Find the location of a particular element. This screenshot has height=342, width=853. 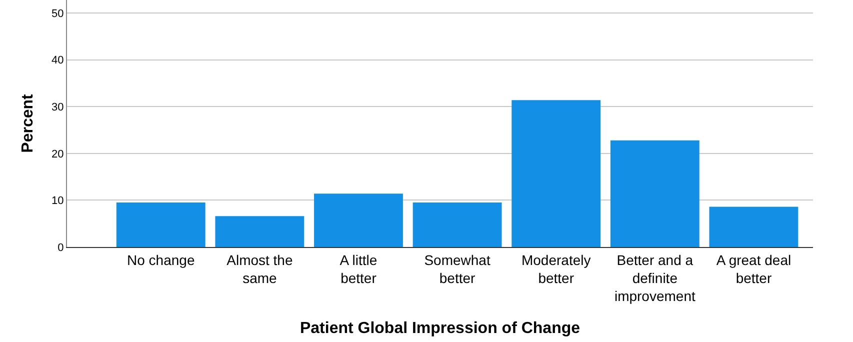

y-tick-label: 20 is located at coordinates (58, 154).